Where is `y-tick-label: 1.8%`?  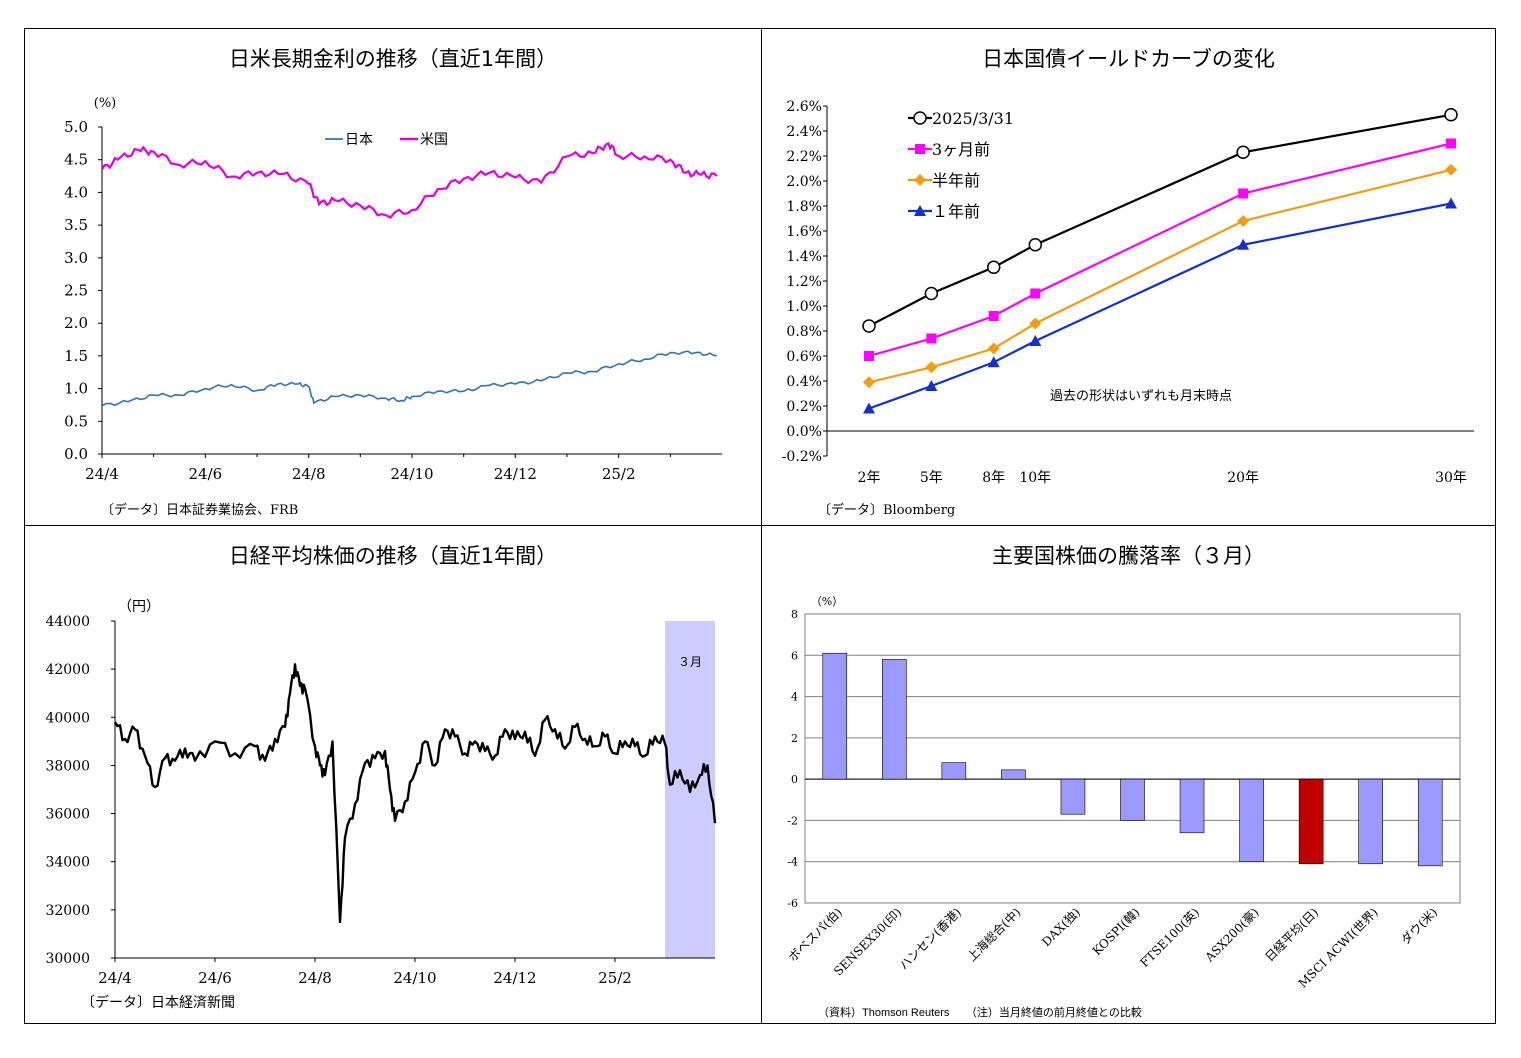 y-tick-label: 1.8% is located at coordinates (804, 207).